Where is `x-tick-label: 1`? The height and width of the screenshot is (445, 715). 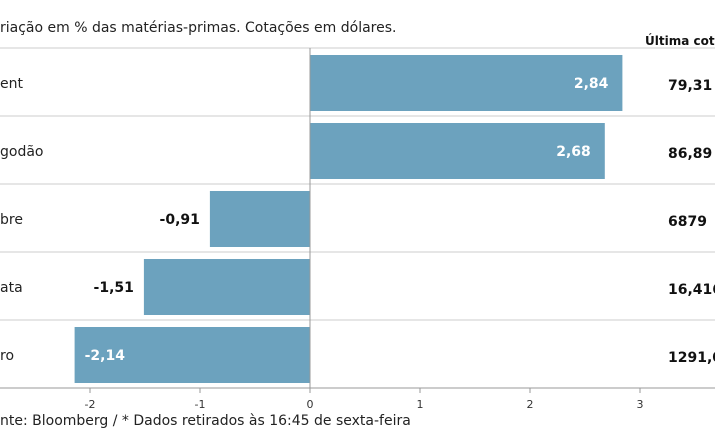
x-tick-label: 1 is located at coordinates (420, 404).